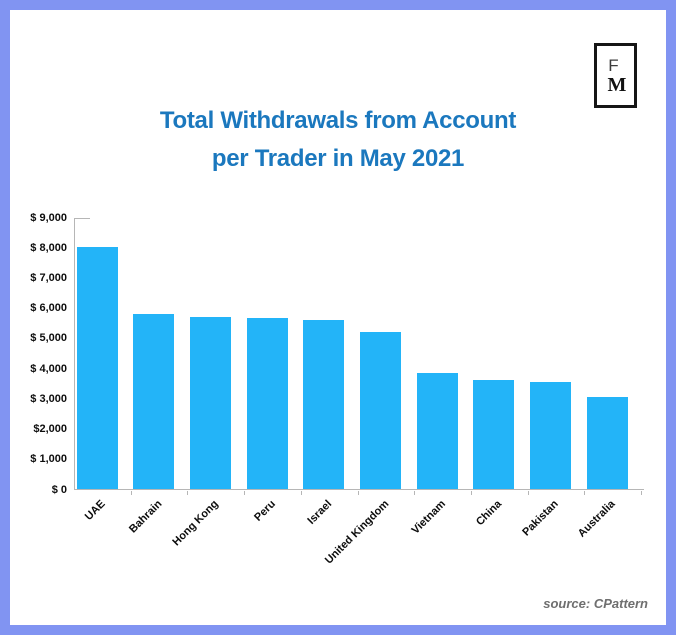 The image size is (676, 635). I want to click on x-axis-label: Australia, so click(597, 519).